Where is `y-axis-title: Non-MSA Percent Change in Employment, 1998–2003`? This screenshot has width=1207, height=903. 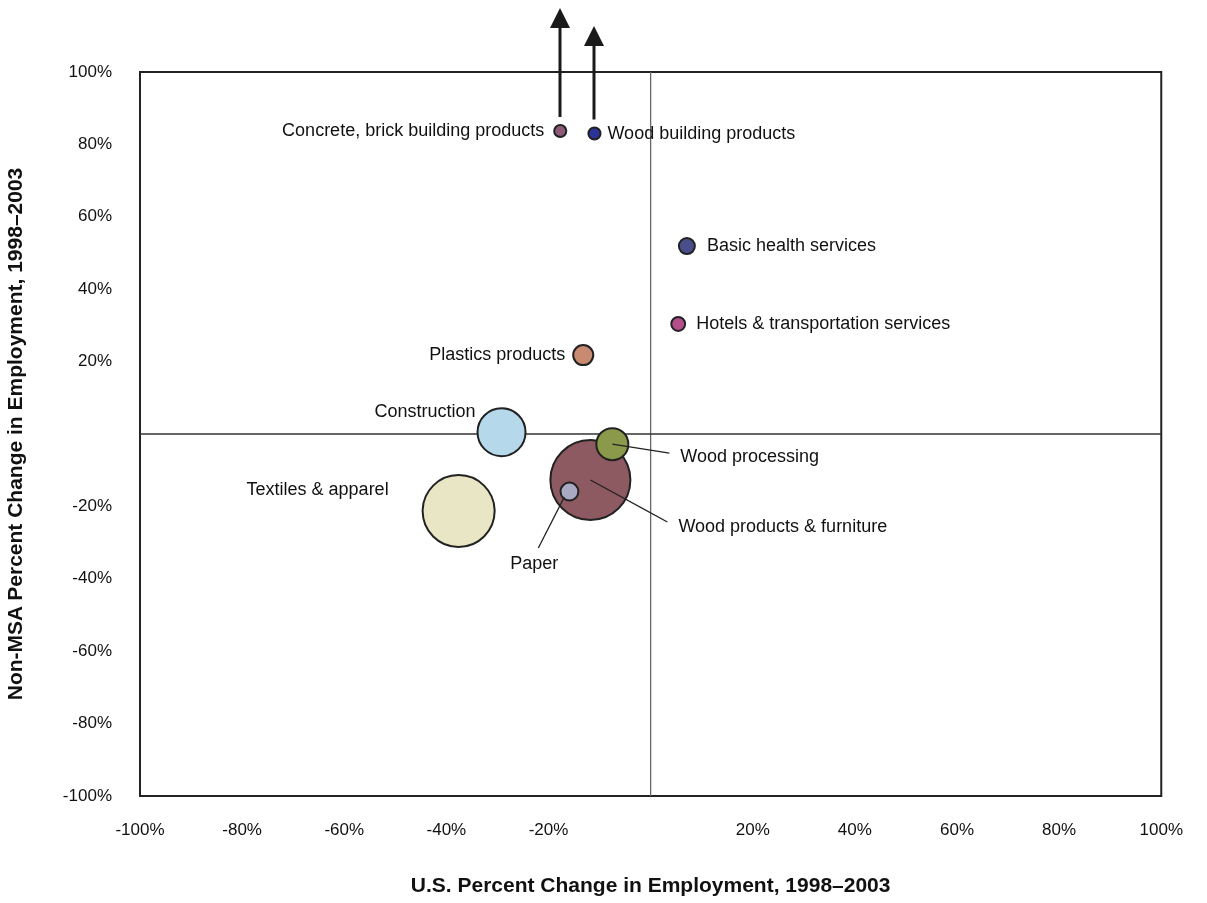
y-axis-title: Non-MSA Percent Change in Employment, 1998–2003 is located at coordinates (15, 434).